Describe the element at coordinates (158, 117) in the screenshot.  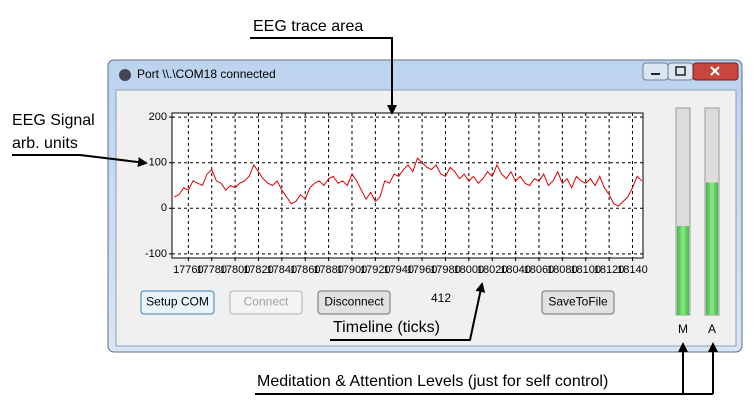
I see `y-tick-label: 200` at that location.